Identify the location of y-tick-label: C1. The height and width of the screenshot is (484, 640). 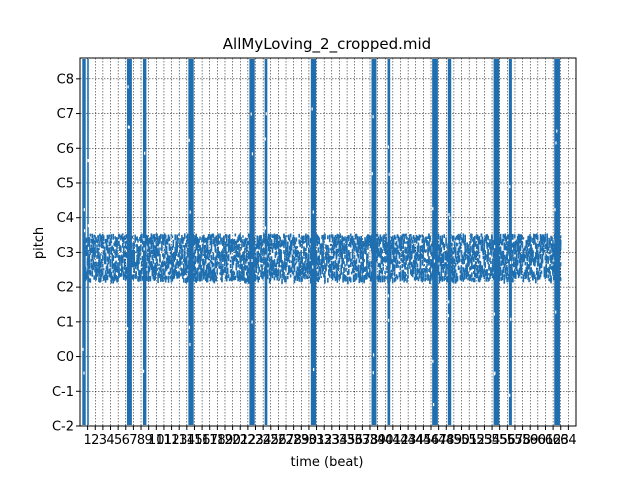
(65, 322).